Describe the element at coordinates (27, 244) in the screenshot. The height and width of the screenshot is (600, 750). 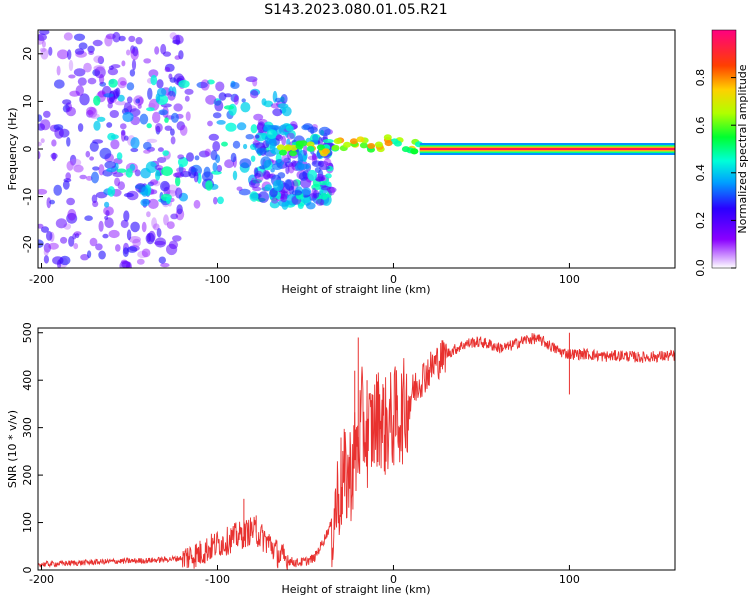
I see `y-tick-label: -20` at that location.